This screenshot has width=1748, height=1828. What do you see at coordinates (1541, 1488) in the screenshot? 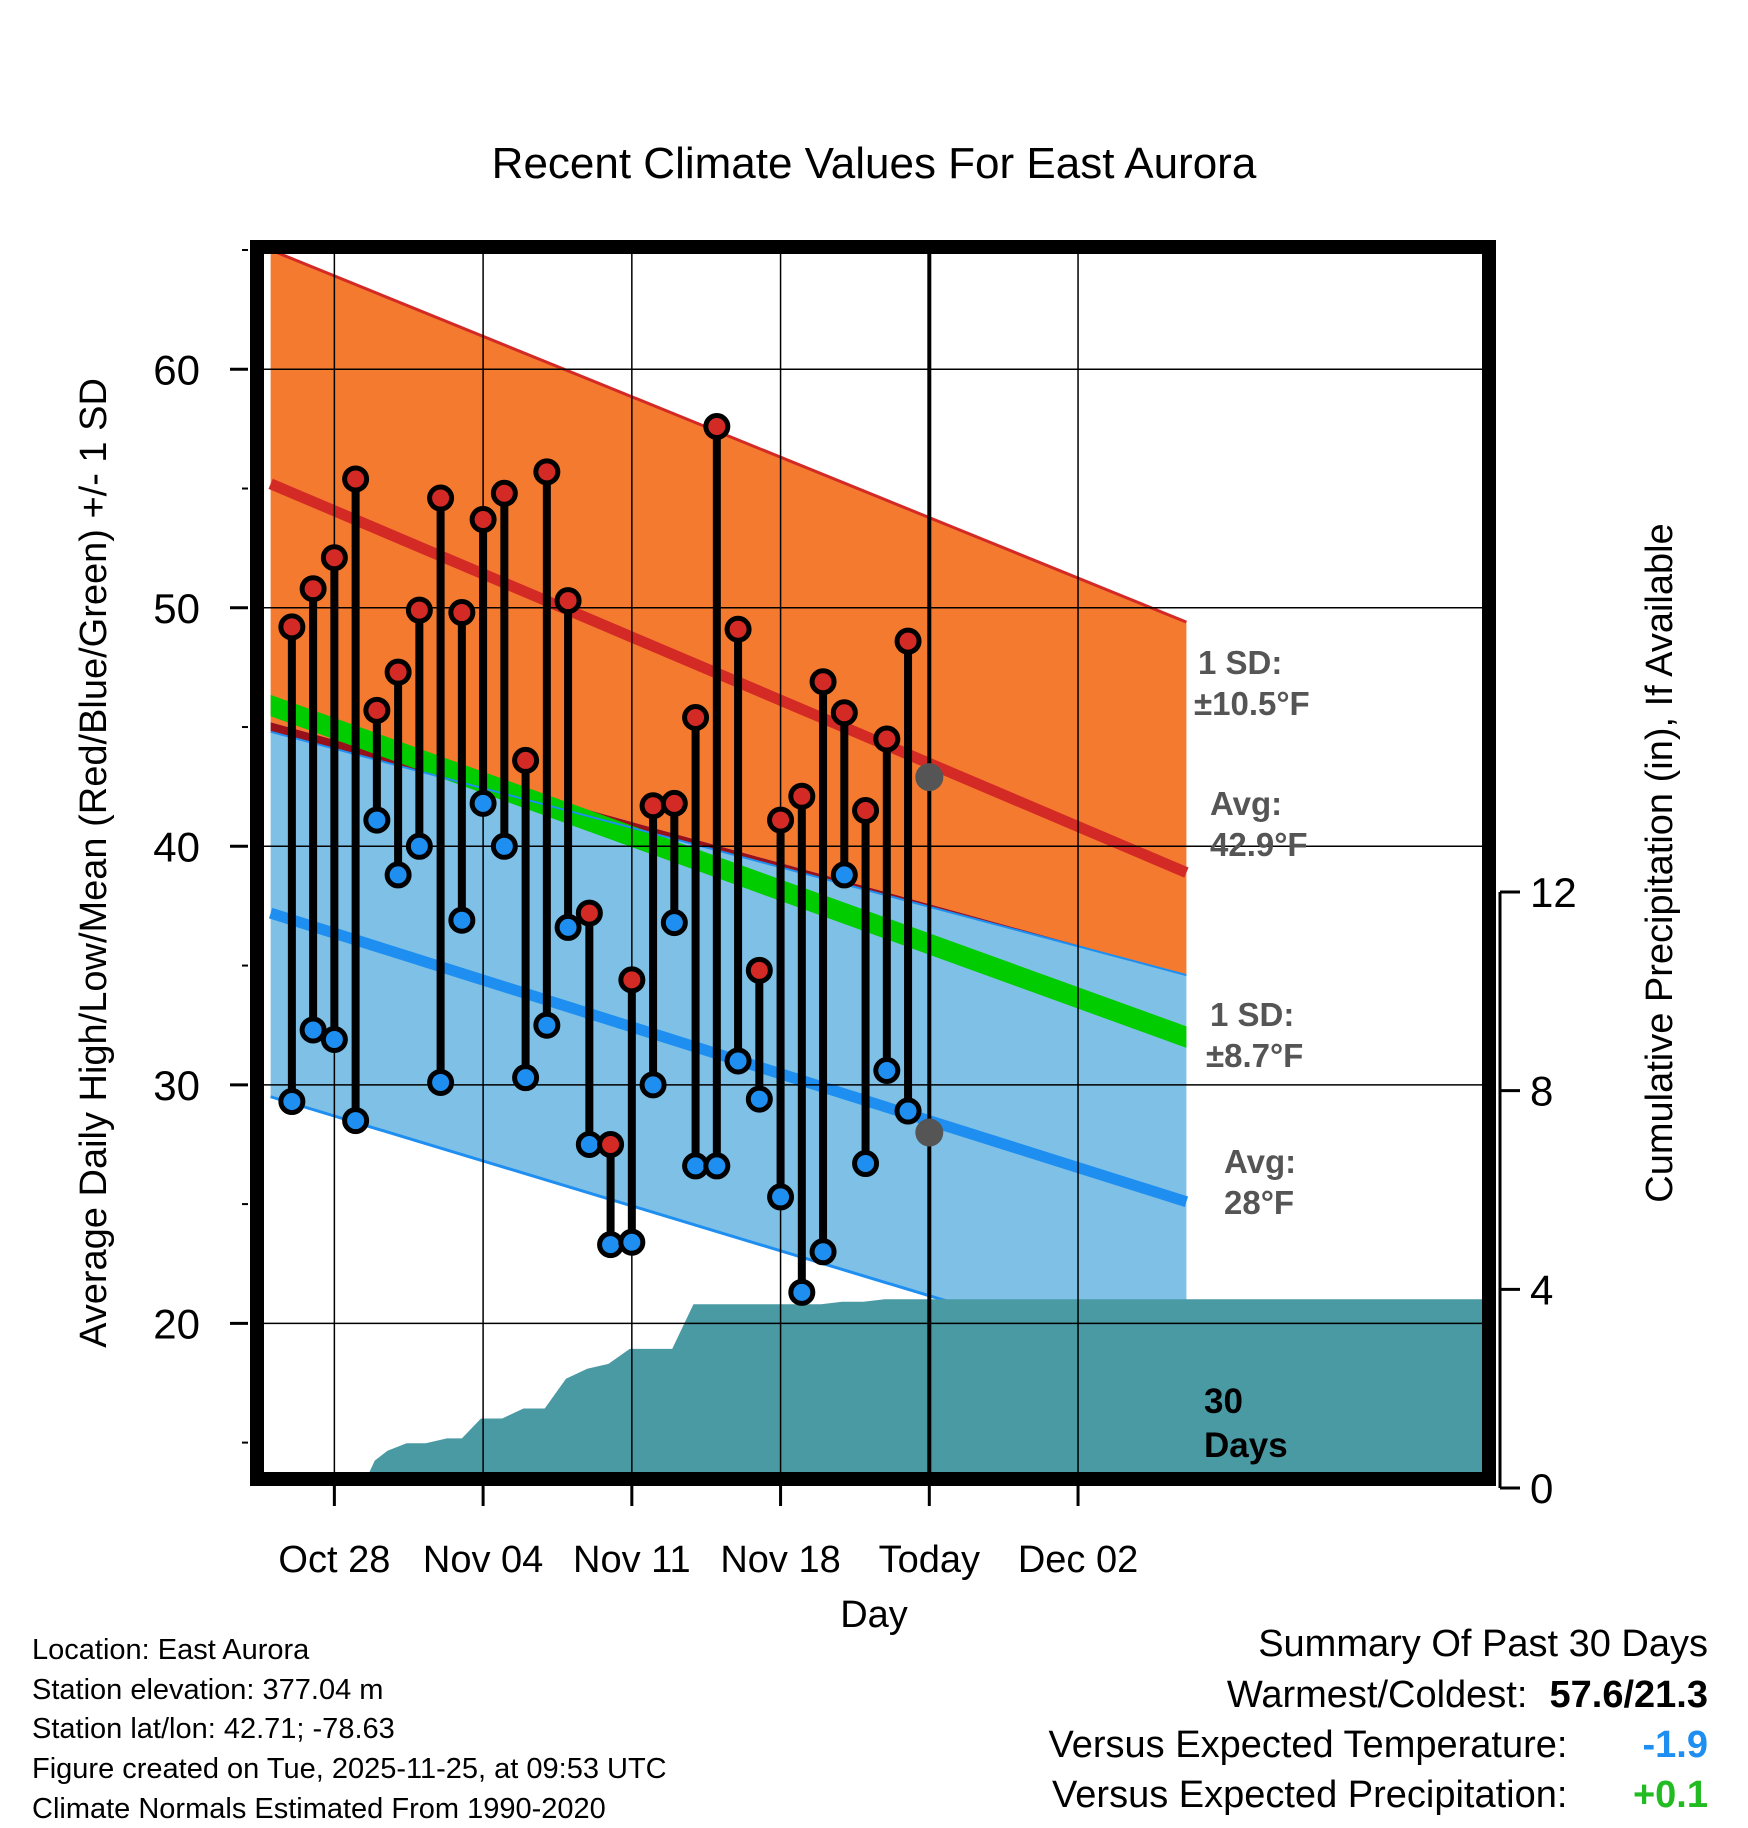
I see `y2-tick-label: 0` at bounding box center [1541, 1488].